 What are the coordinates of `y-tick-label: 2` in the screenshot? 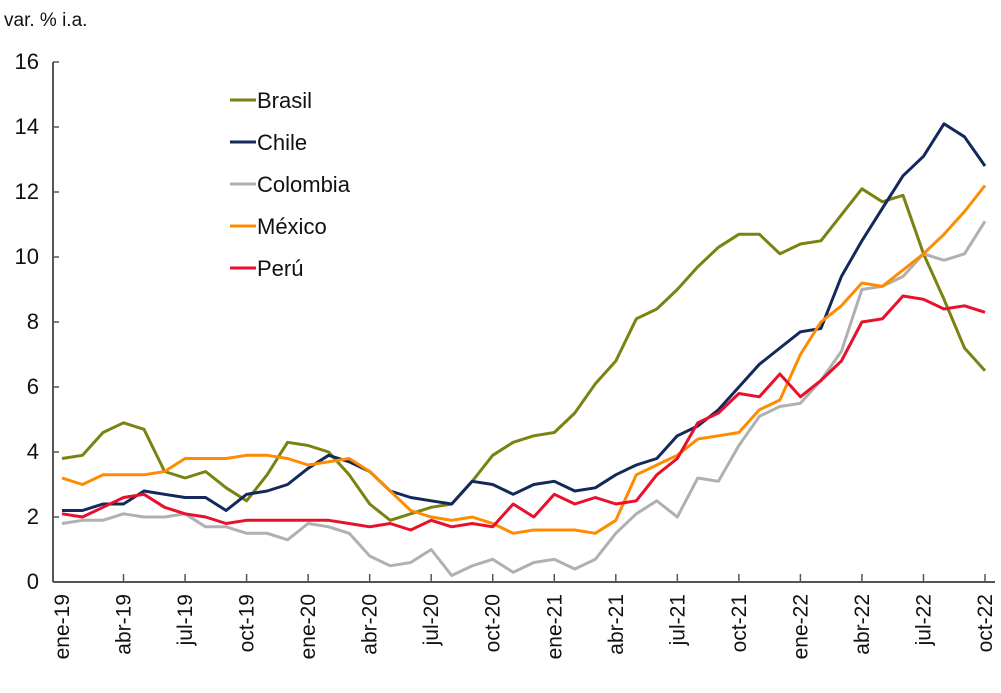 It's located at (33, 516).